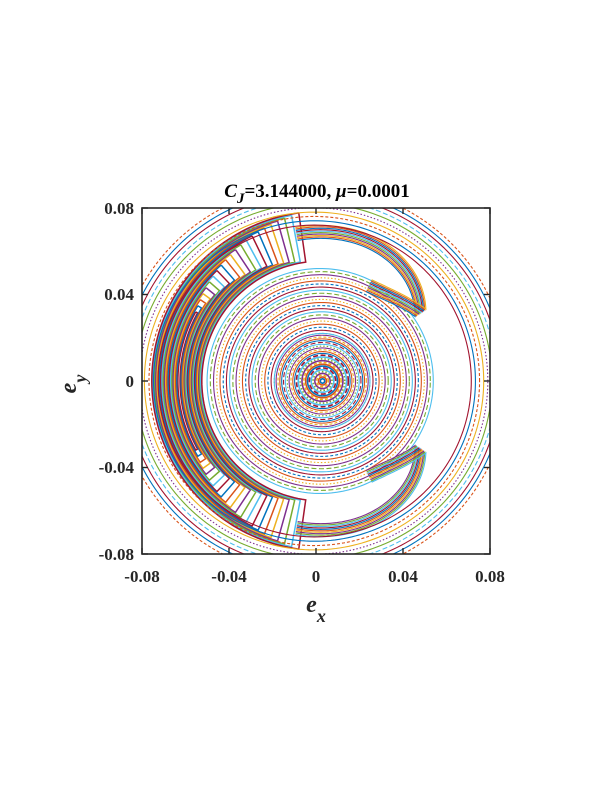 The width and height of the screenshot is (612, 792). I want to click on y-tick-labels: 0.08 0.04 0 -0.04 -0.08, so click(117, 381).